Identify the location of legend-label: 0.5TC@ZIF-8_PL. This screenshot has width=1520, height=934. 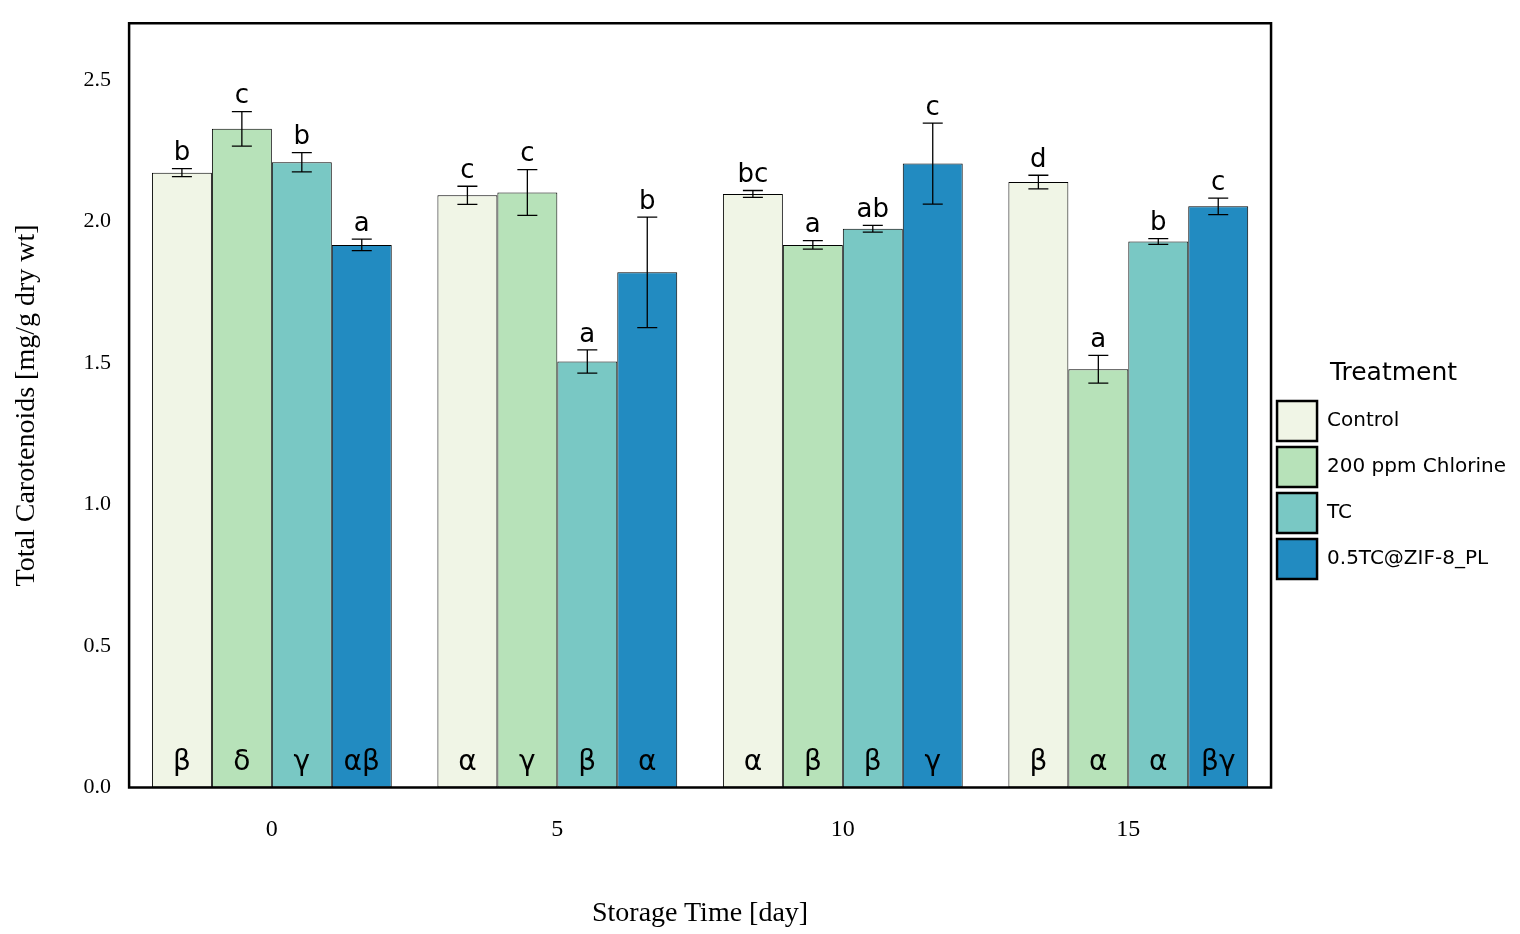
(1408, 557).